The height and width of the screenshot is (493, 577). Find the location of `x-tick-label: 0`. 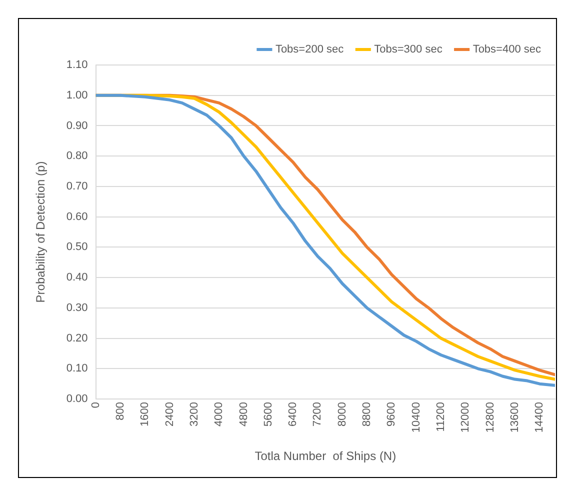

x-tick-label: 0 is located at coordinates (96, 405).